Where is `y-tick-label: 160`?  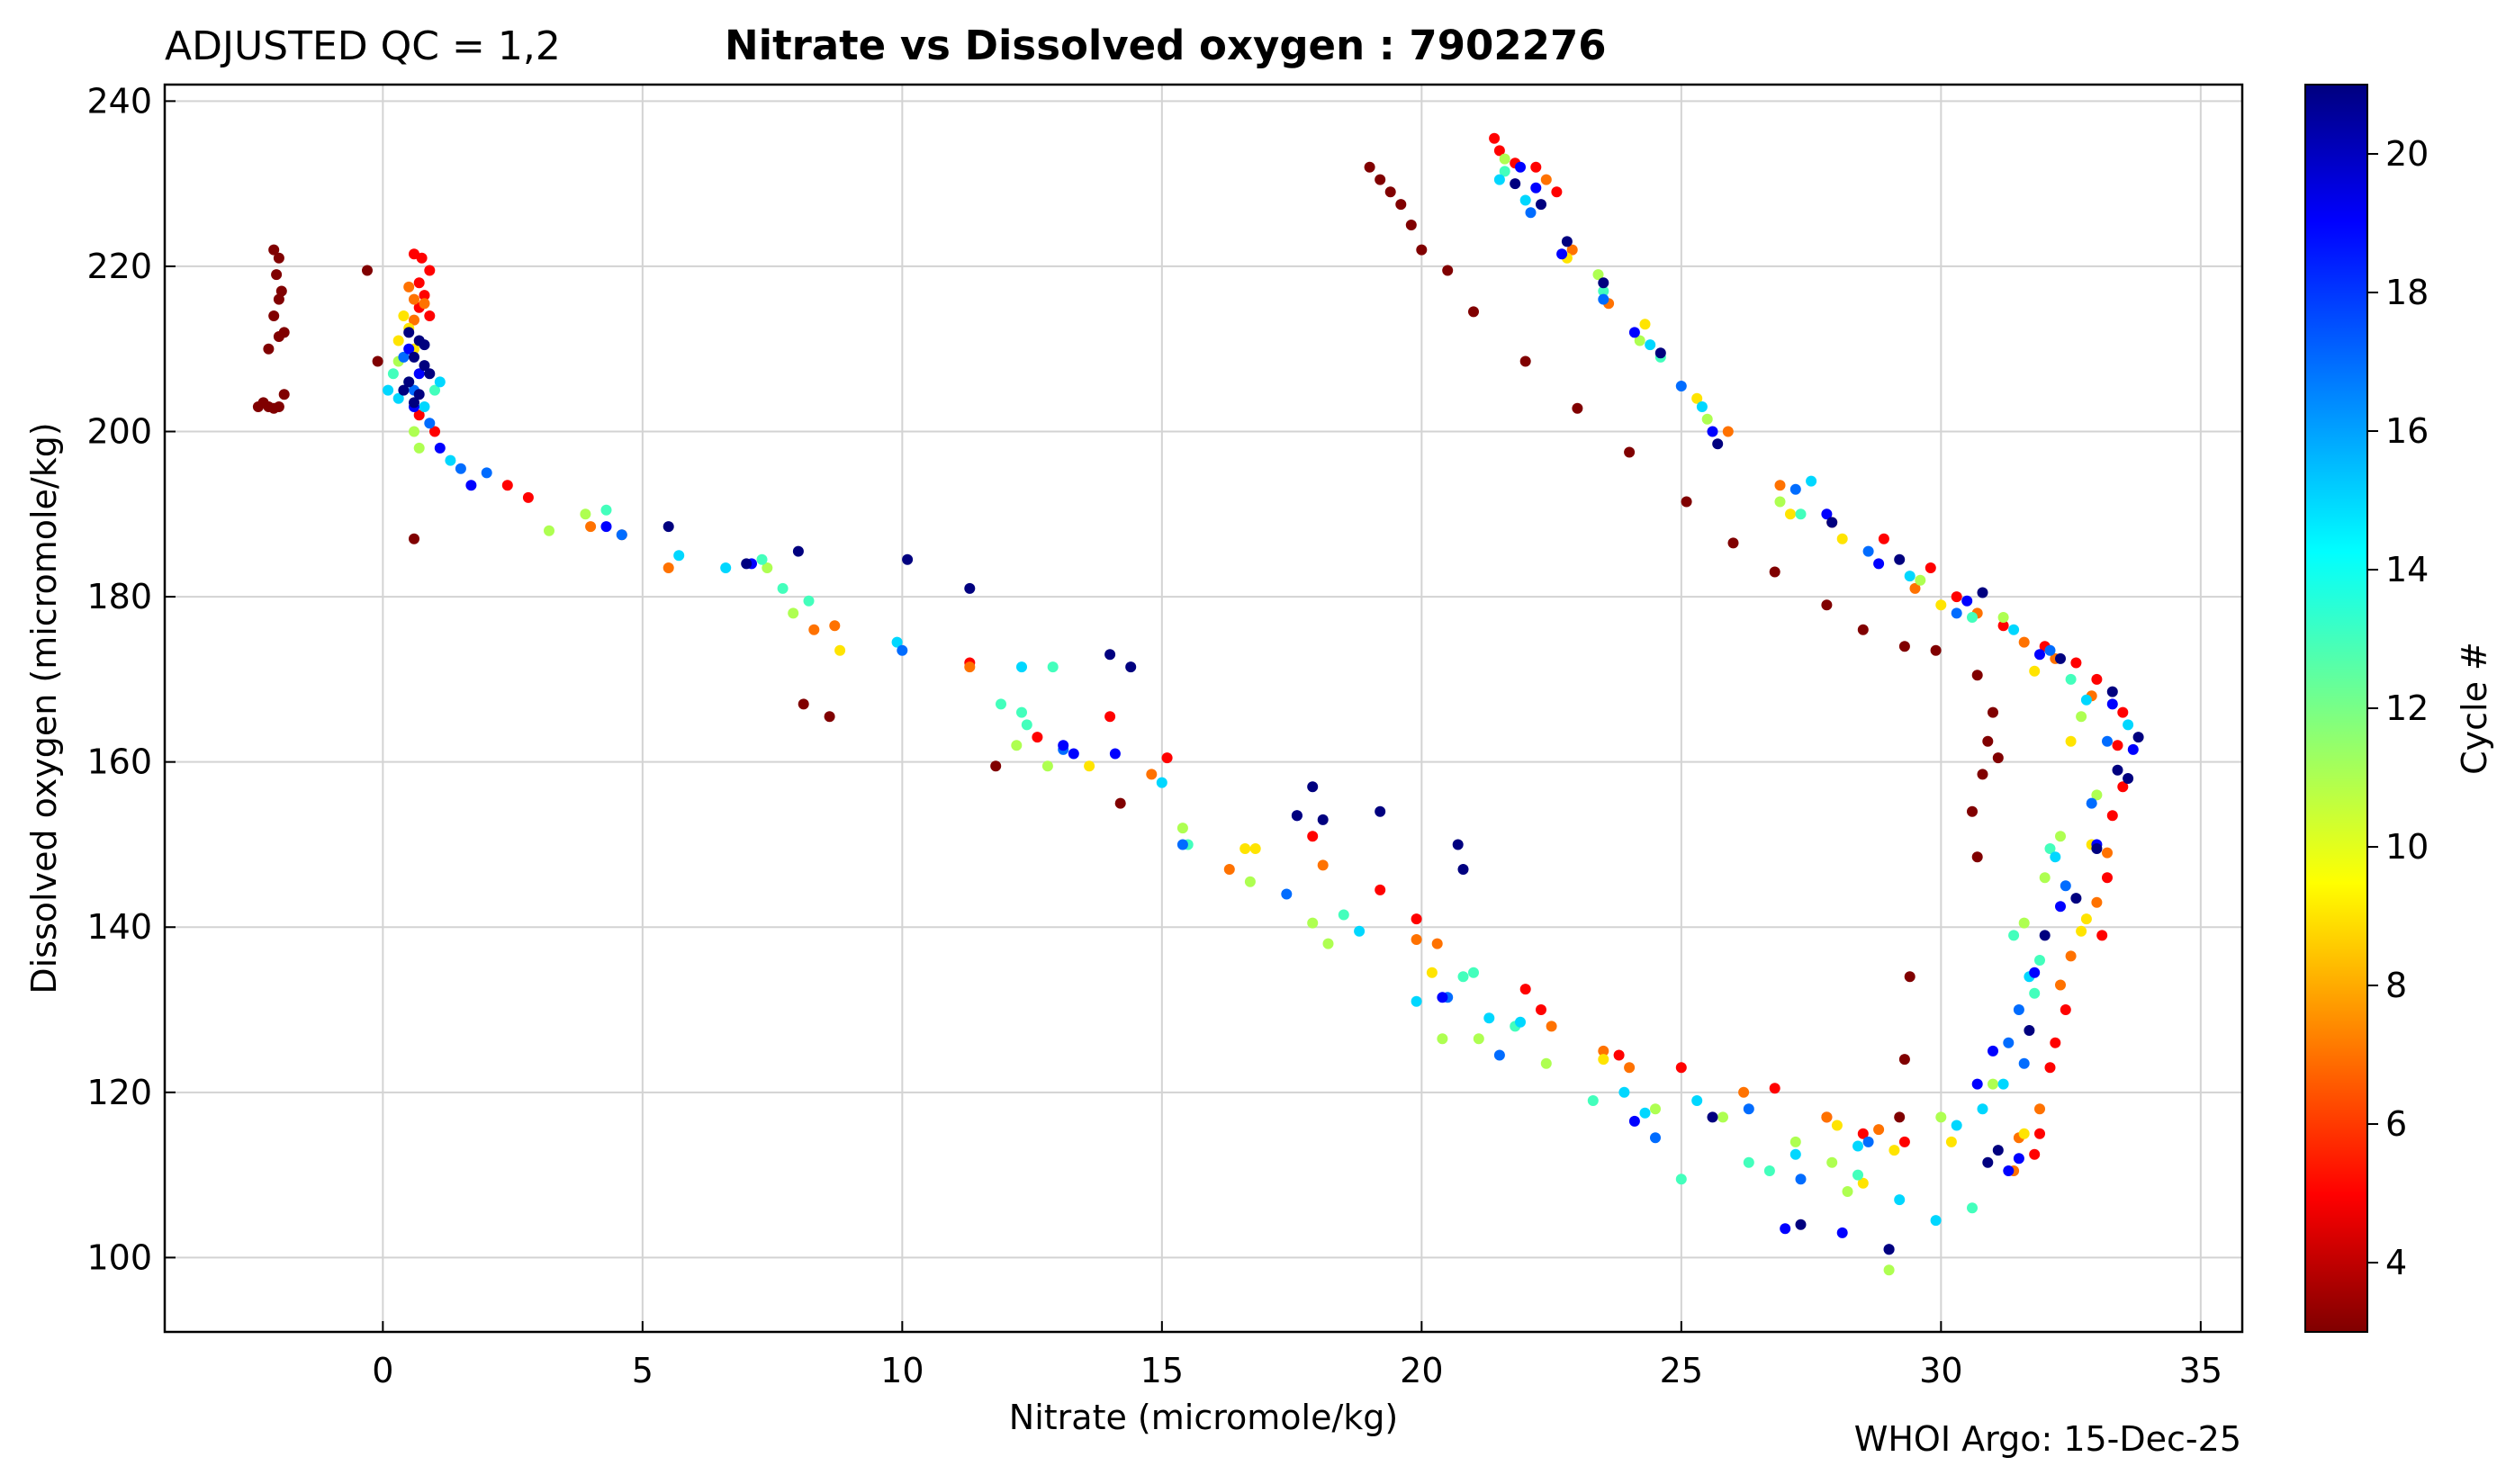 y-tick-label: 160 is located at coordinates (119, 762).